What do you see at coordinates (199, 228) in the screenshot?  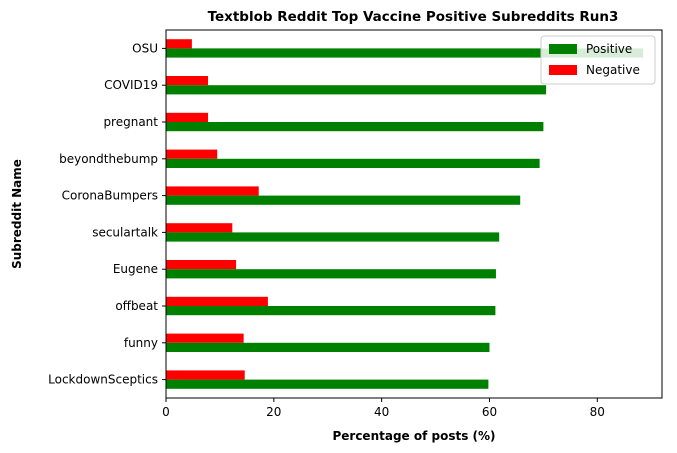 I see `bar-negative-seculartalk` at bounding box center [199, 228].